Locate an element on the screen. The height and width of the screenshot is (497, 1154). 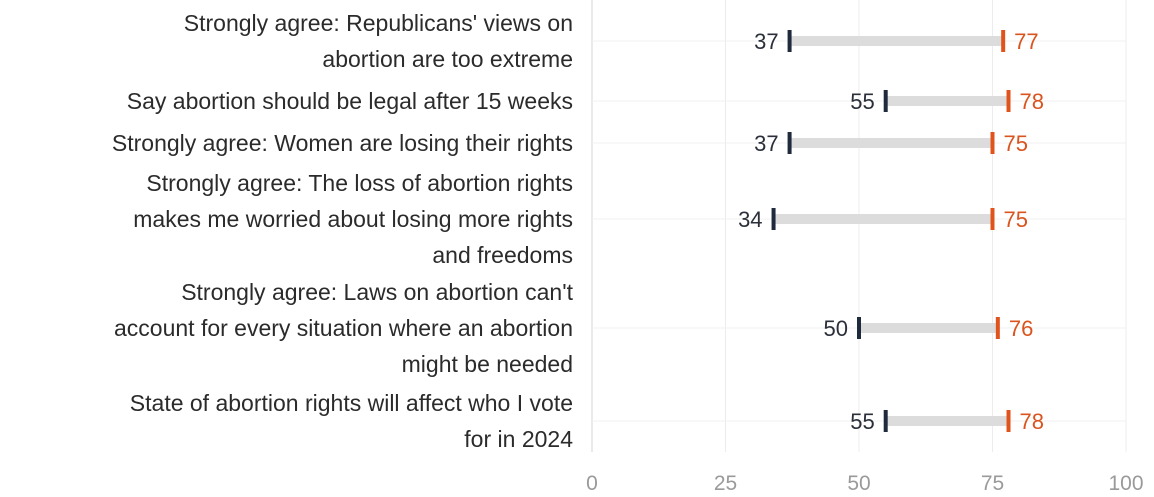
right-value-label: 77 is located at coordinates (1026, 41).